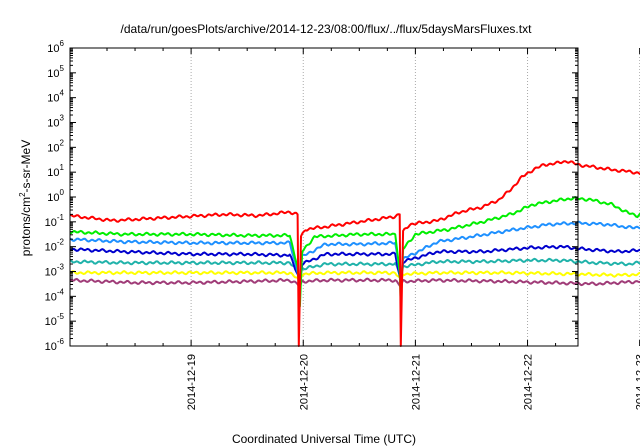 The width and height of the screenshot is (640, 448). Describe the element at coordinates (62, 118) in the screenshot. I see `y-tick-label-exponent: 3` at that location.